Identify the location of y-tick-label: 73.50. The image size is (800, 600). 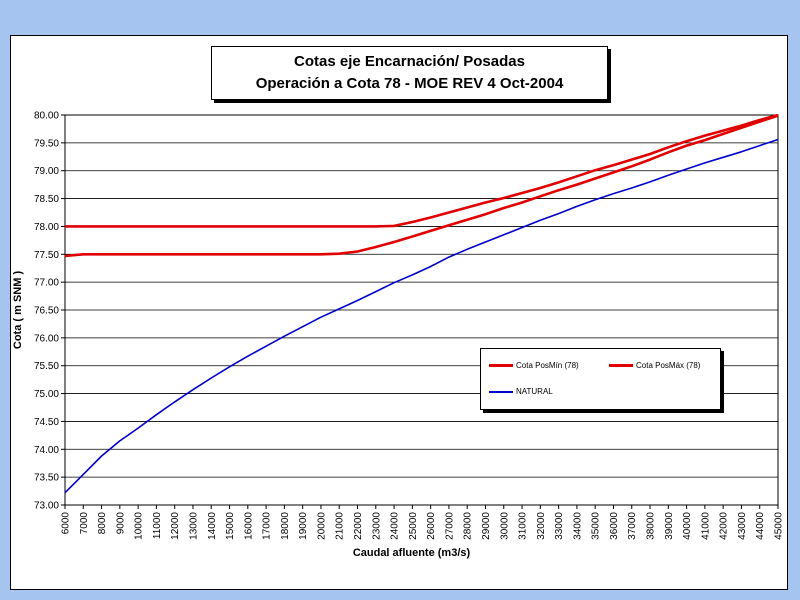
(46, 478).